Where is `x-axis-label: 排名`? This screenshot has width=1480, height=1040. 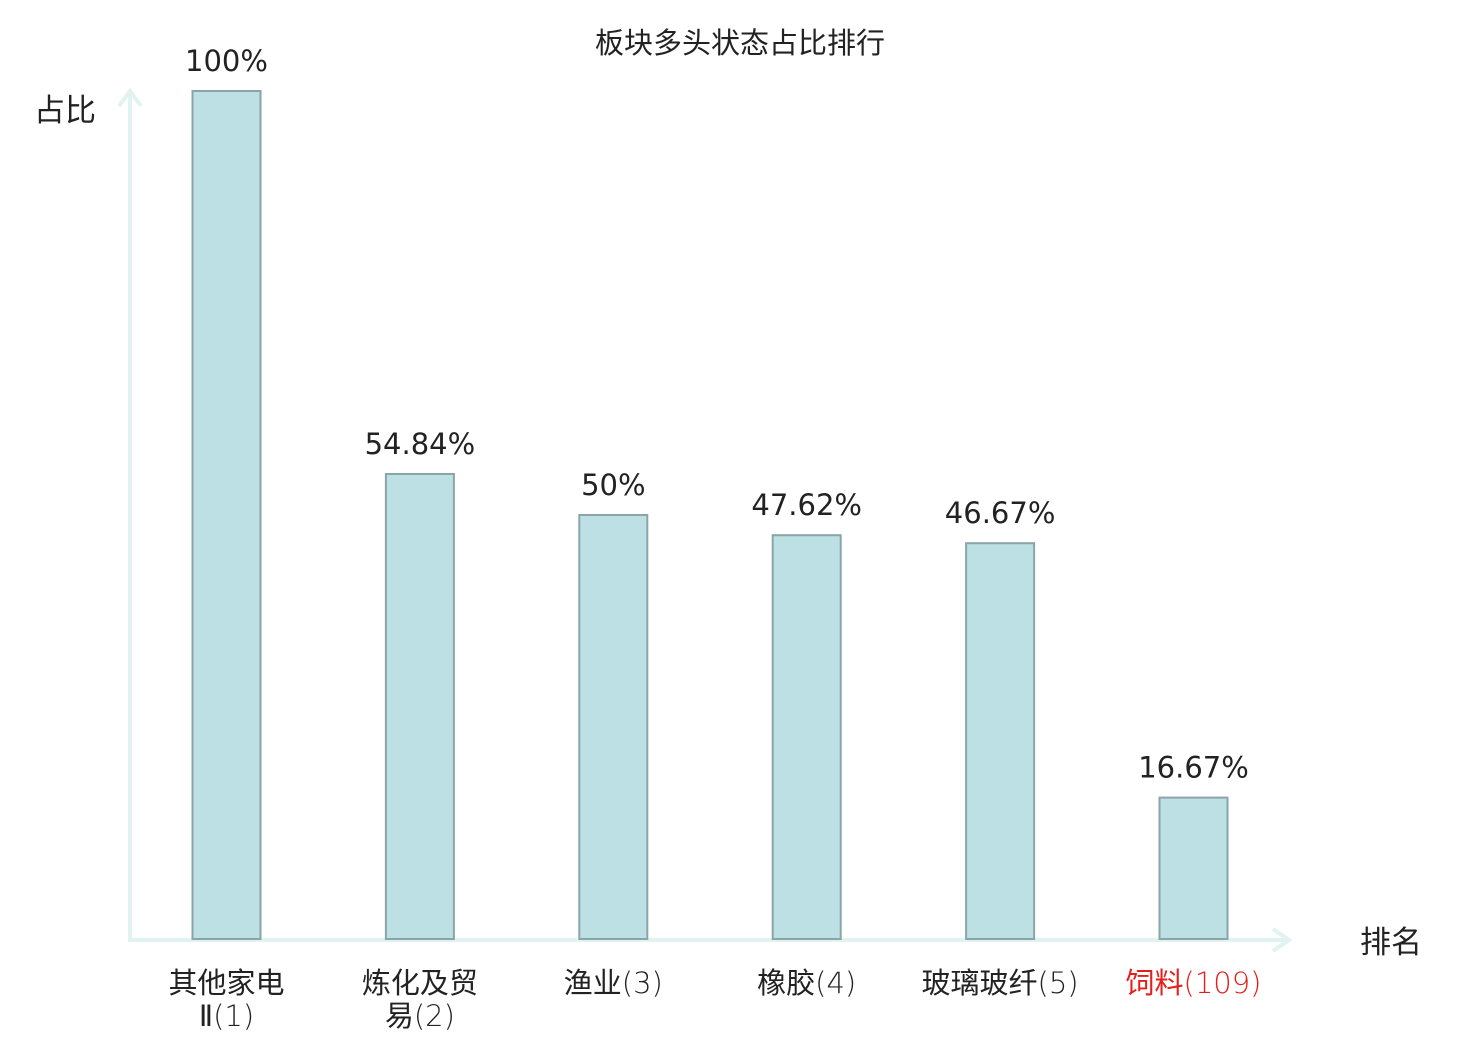
x-axis-label: 排名 is located at coordinates (1391, 943).